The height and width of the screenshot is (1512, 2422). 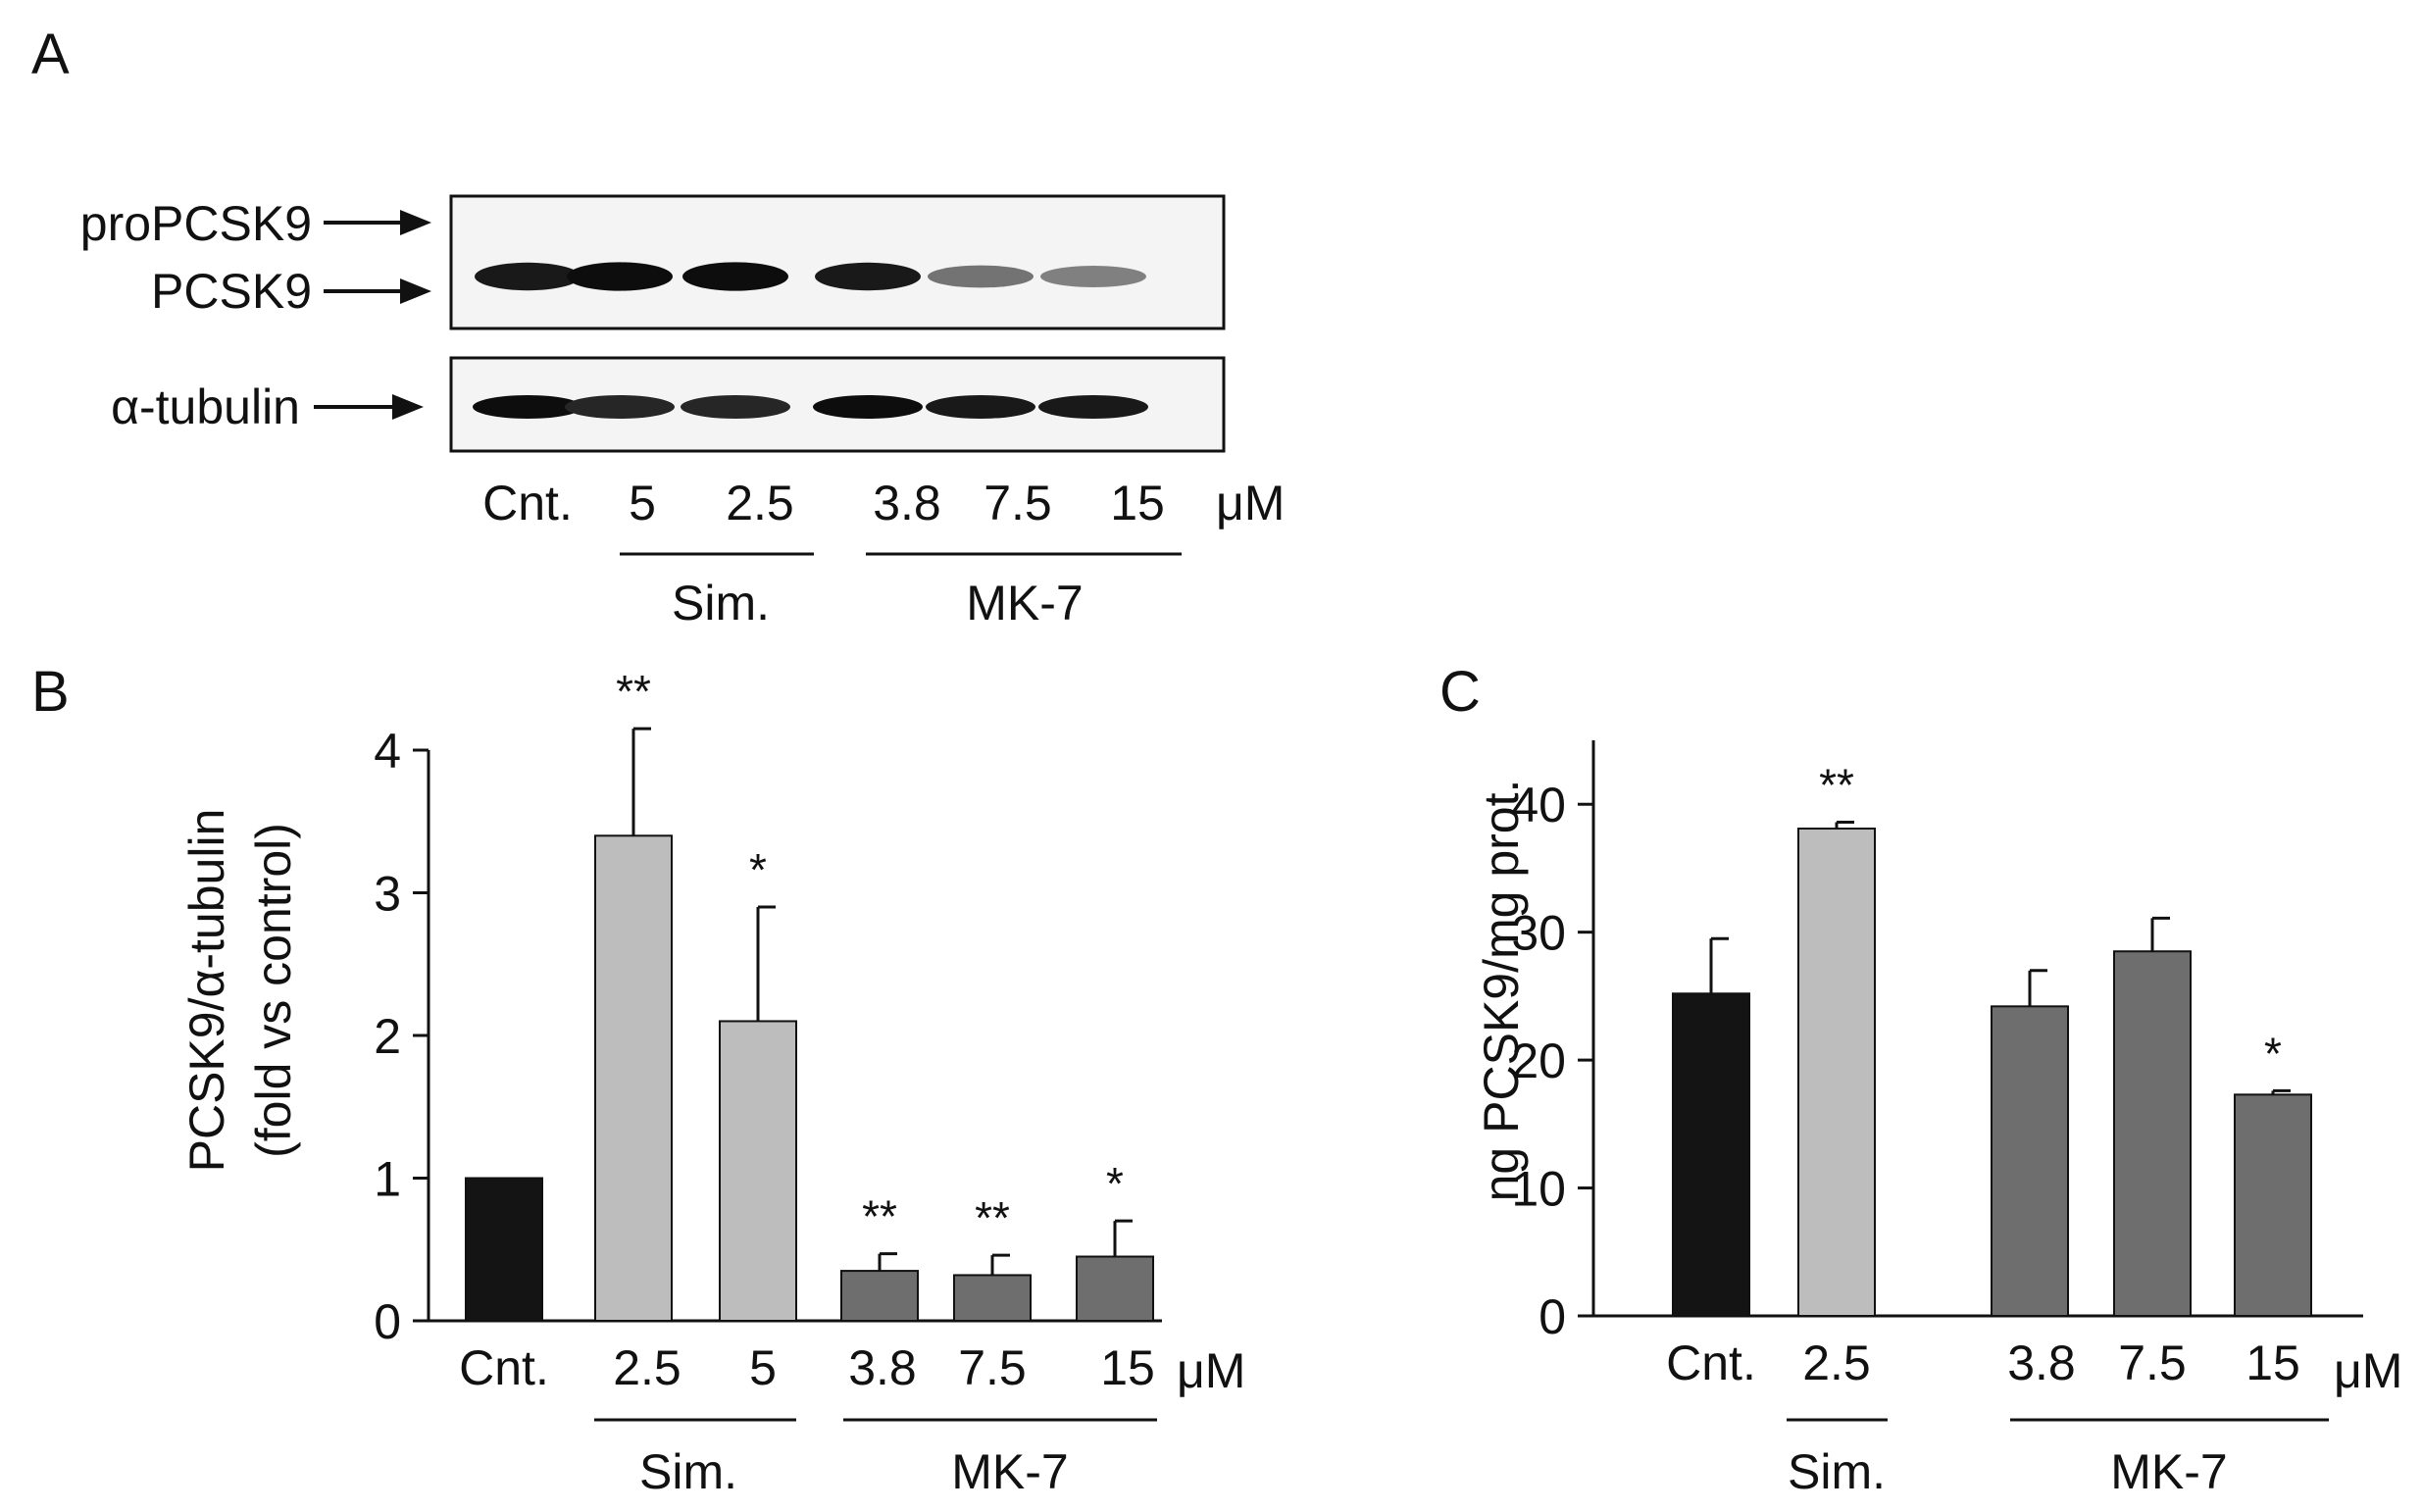 What do you see at coordinates (1538, 1189) in the screenshot?
I see `y-tick-label: 10` at bounding box center [1538, 1189].